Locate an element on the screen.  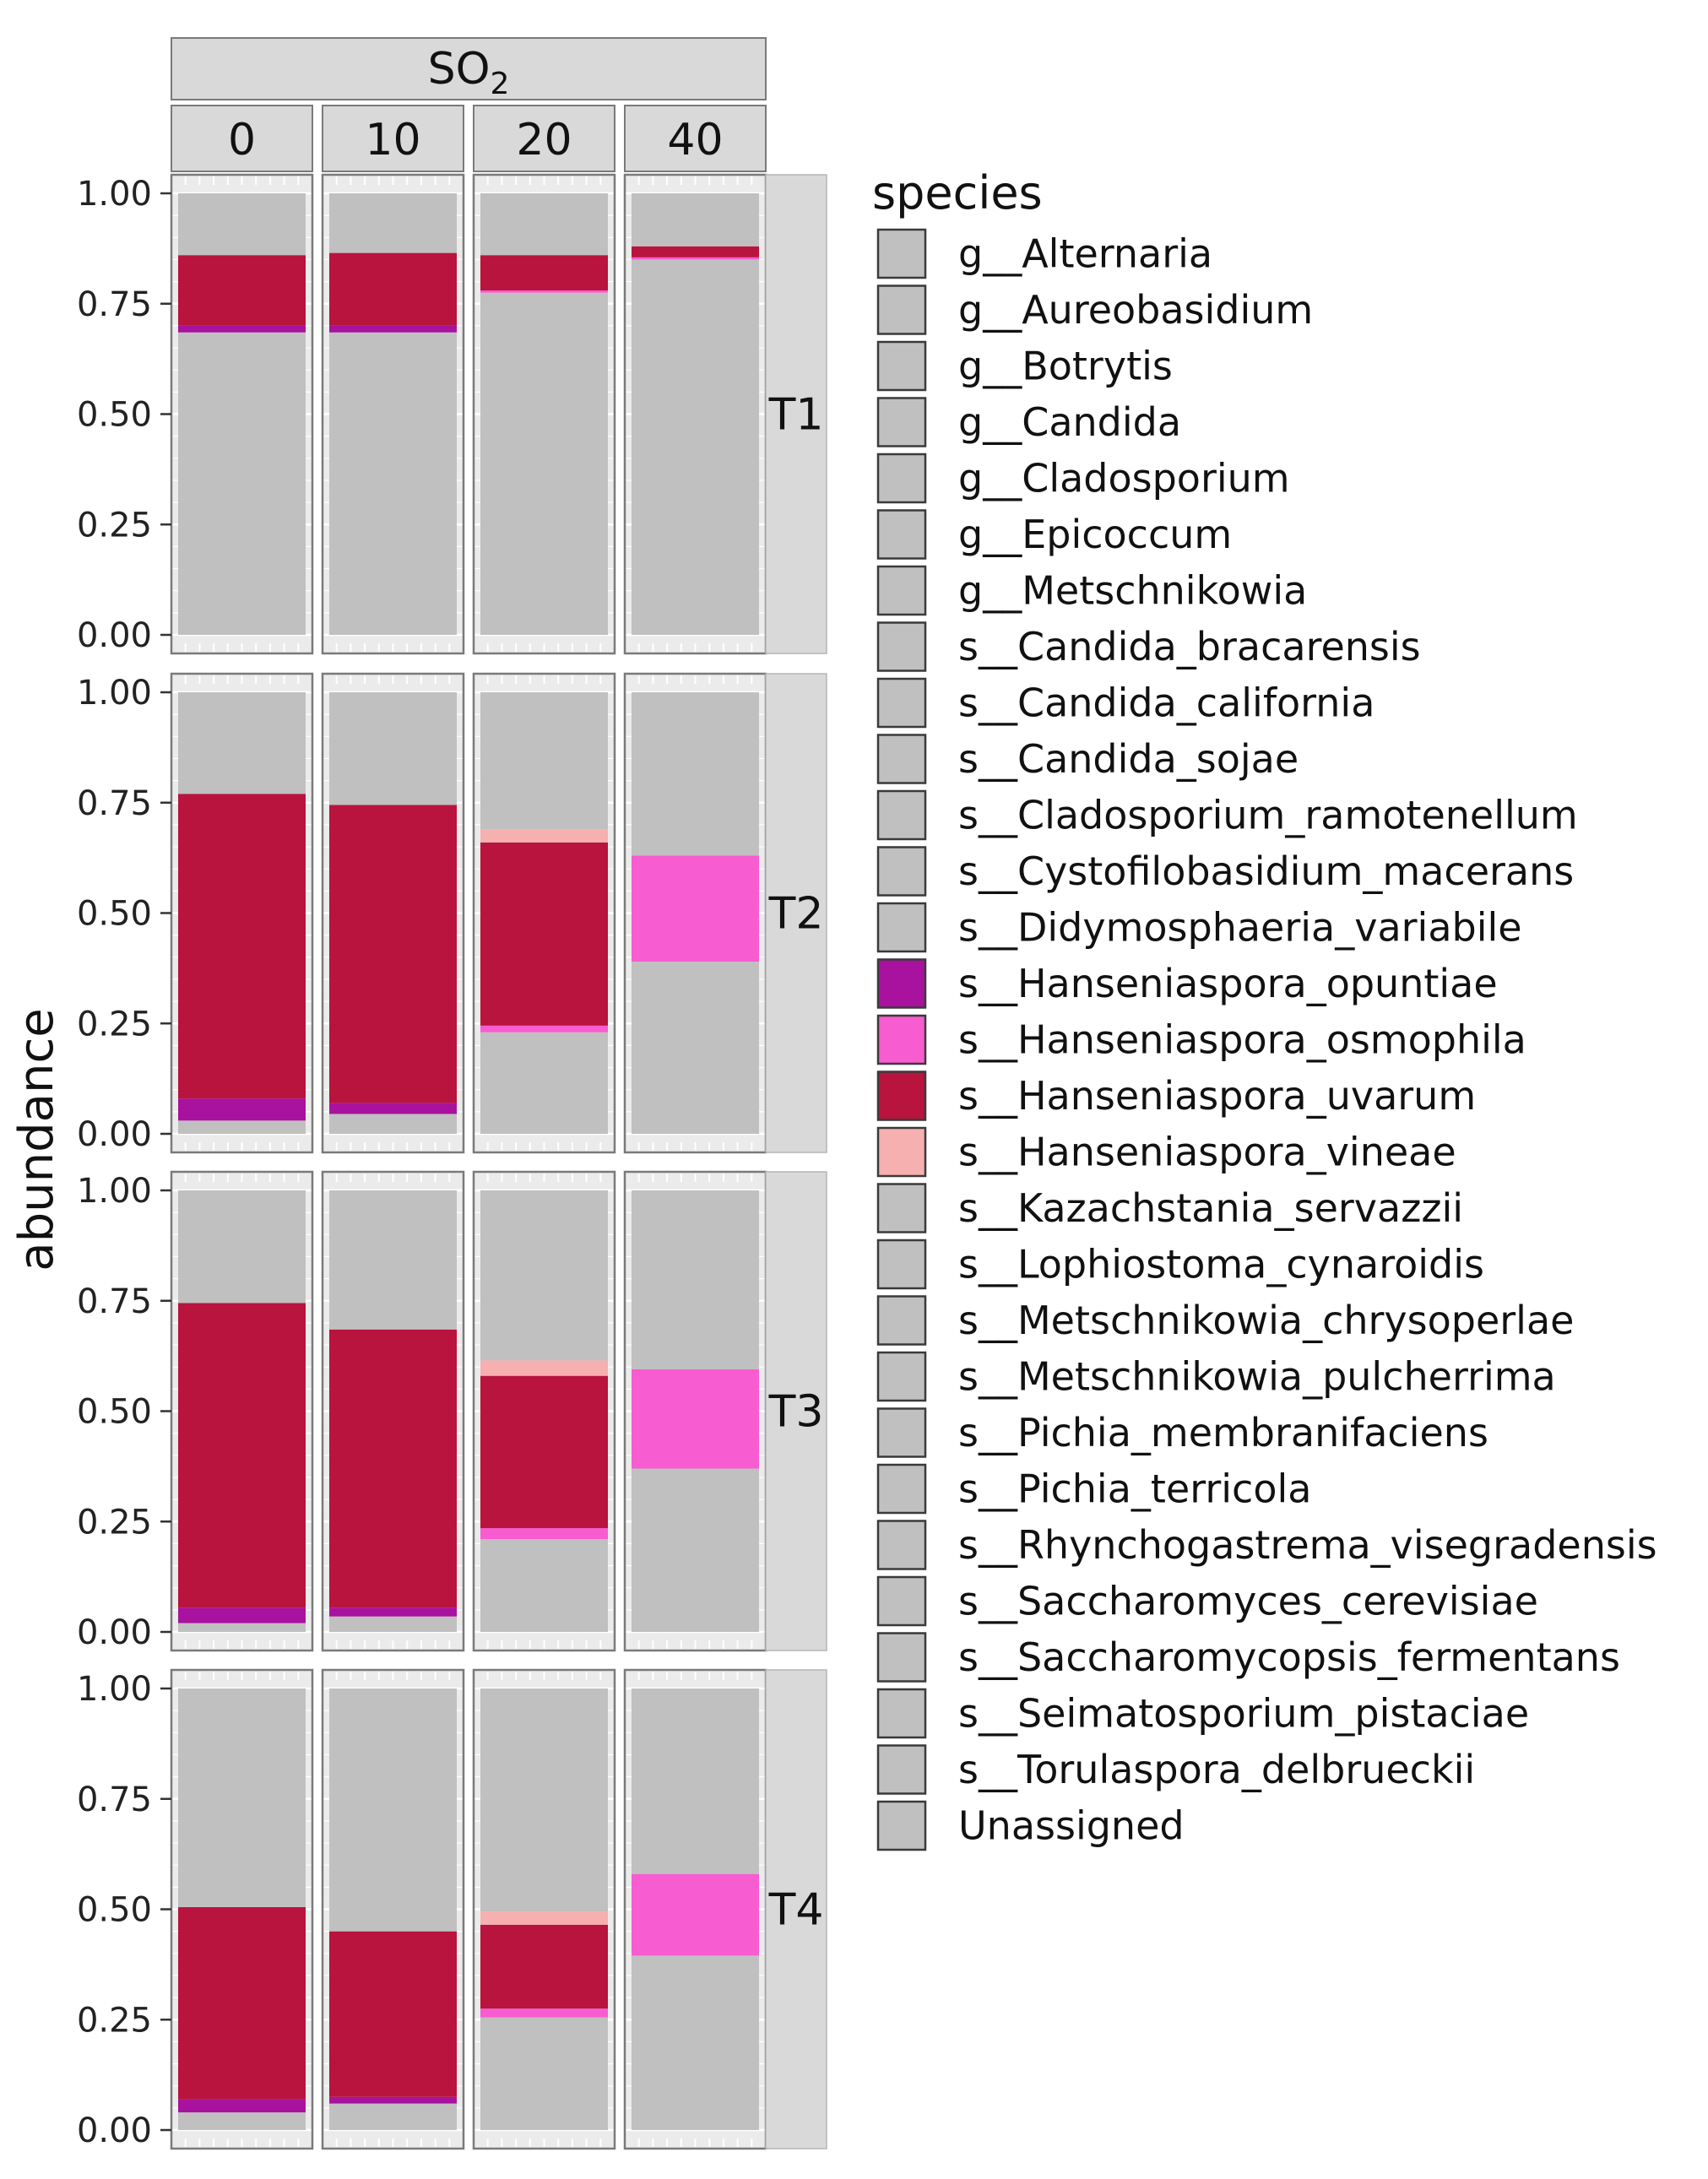
legend-item: s__Lophiostoma_cynaroidis is located at coordinates (1180, 1264).